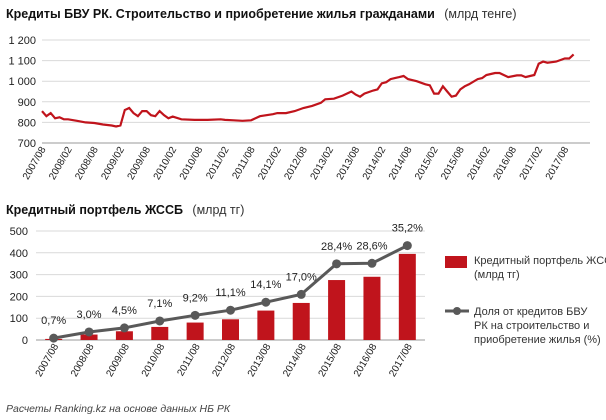  I want to click on legend-bar-label: Кредитный портфель ЖССБ (млрд тг), so click(540, 268).